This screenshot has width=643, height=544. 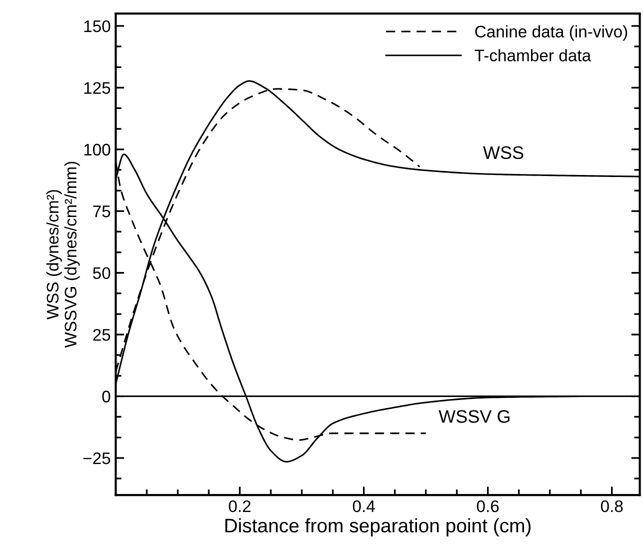 What do you see at coordinates (239, 506) in the screenshot?
I see `x-tick-label: 0.2` at bounding box center [239, 506].